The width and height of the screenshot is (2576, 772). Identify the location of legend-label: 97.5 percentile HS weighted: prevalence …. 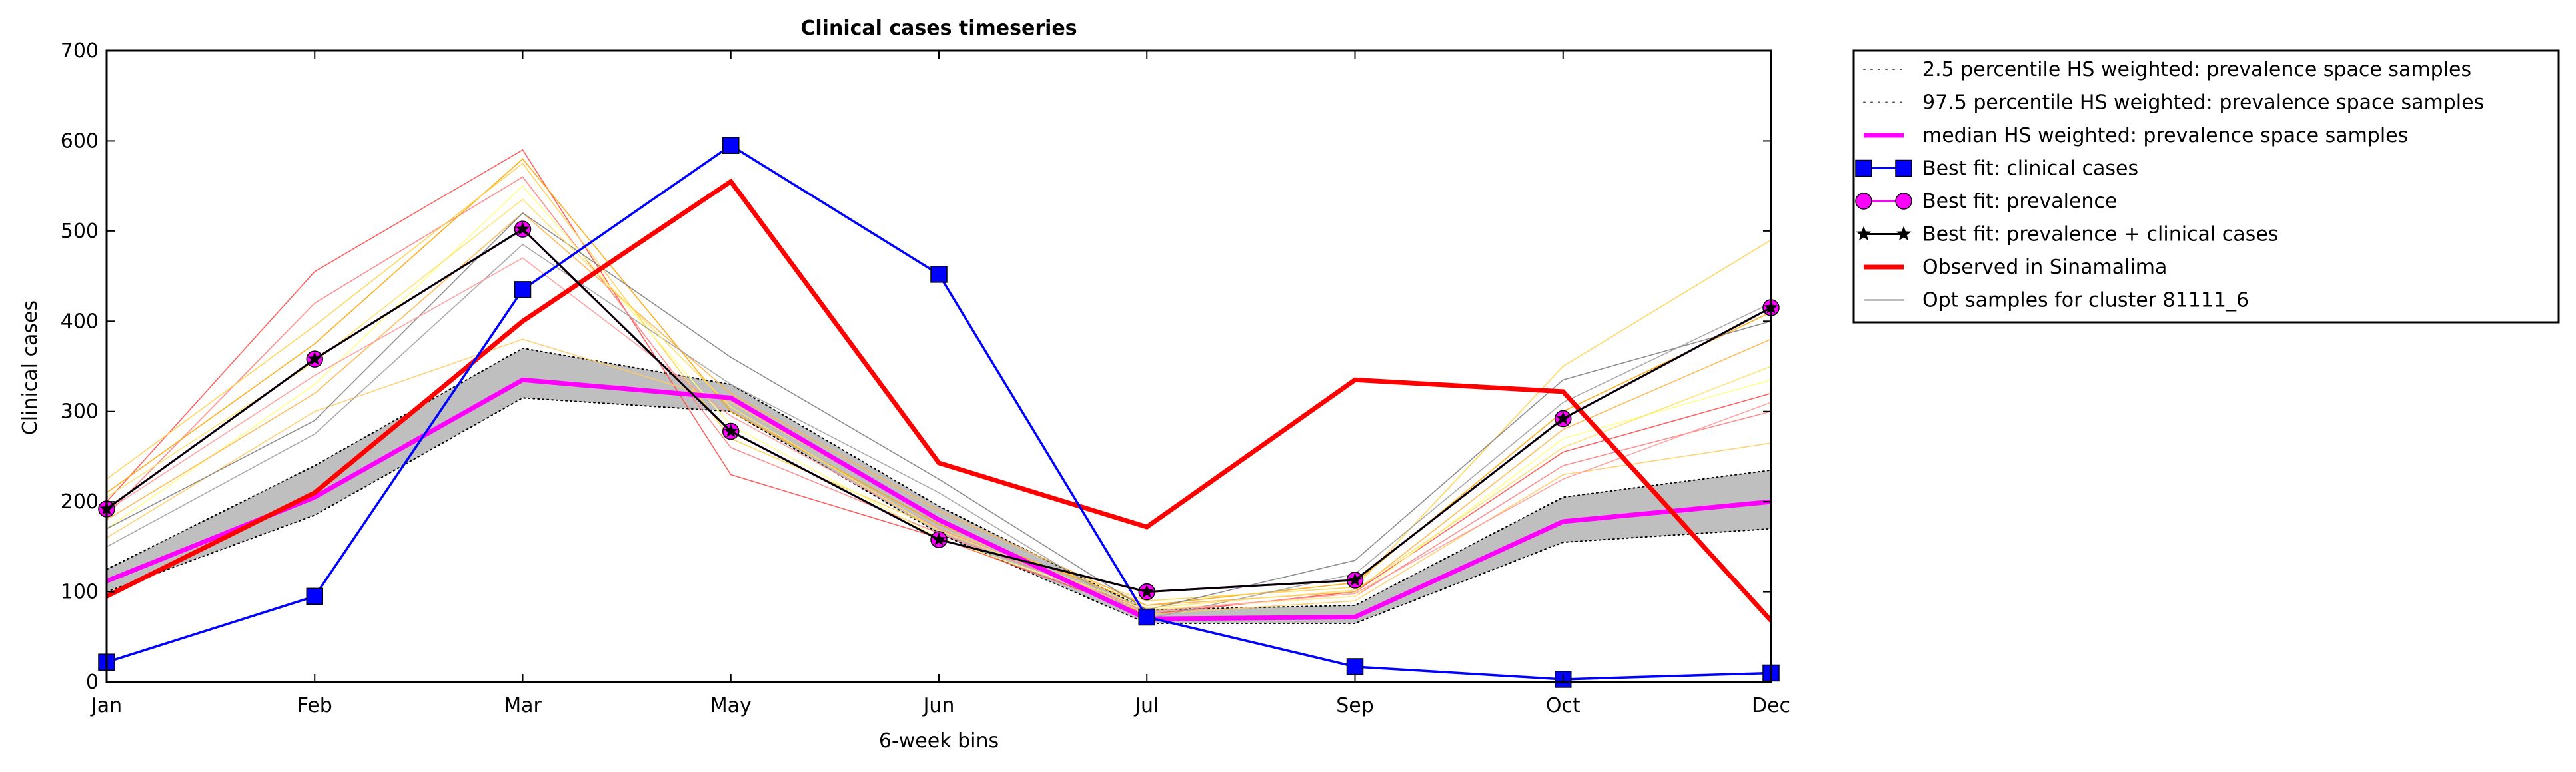
(2203, 103).